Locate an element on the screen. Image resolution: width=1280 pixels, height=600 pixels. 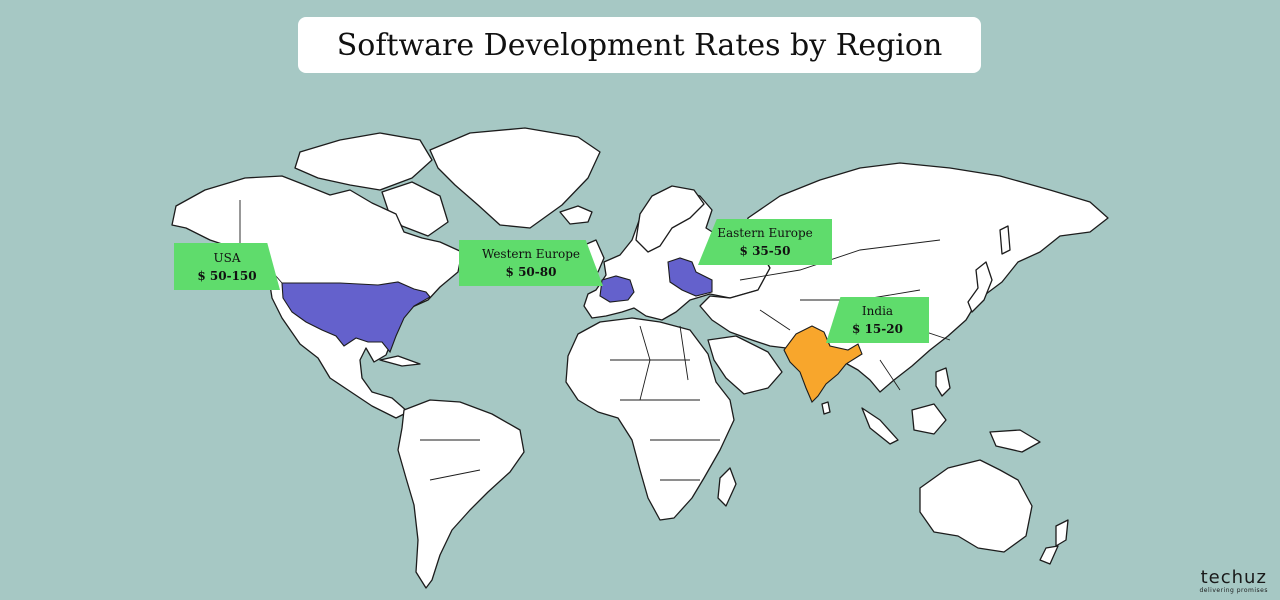
arabian-peninsula is located at coordinates (745, 365).